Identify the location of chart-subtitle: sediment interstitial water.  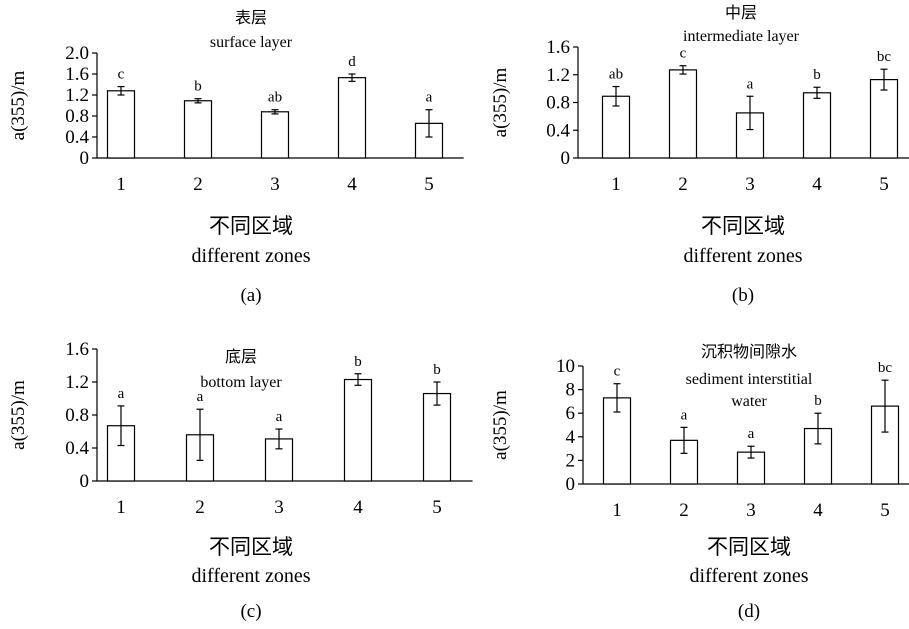
(749, 390).